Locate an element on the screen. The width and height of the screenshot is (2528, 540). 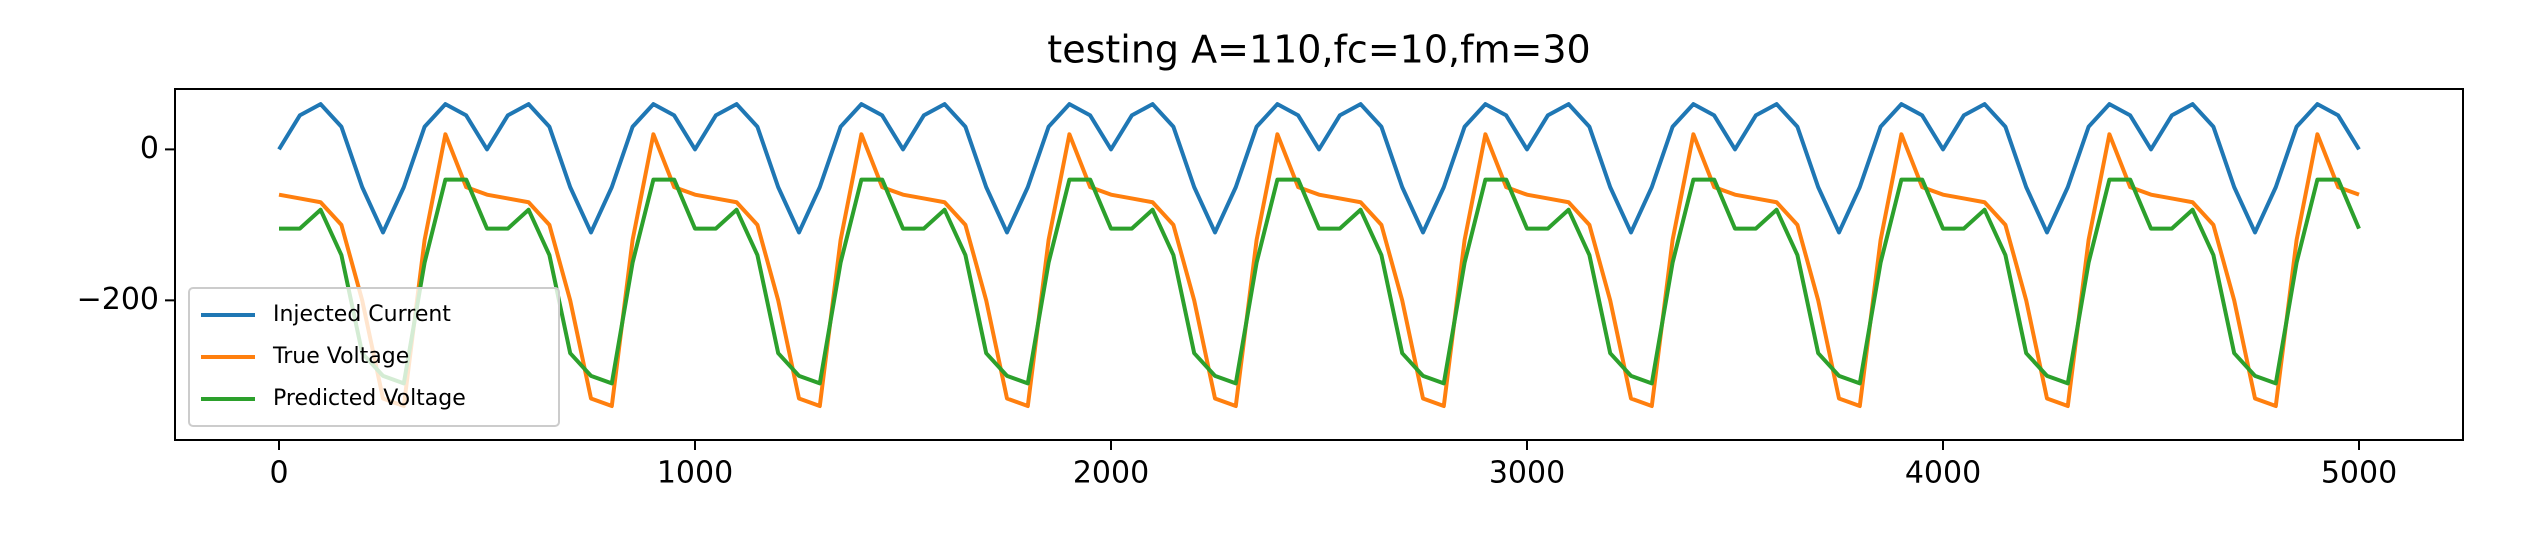
x-tick-label: 4000 is located at coordinates (1943, 473).